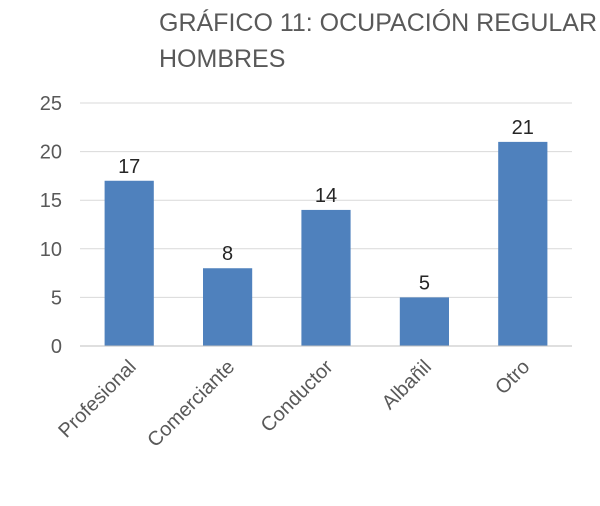  What do you see at coordinates (523, 128) in the screenshot?
I see `data-label-otro: 21` at bounding box center [523, 128].